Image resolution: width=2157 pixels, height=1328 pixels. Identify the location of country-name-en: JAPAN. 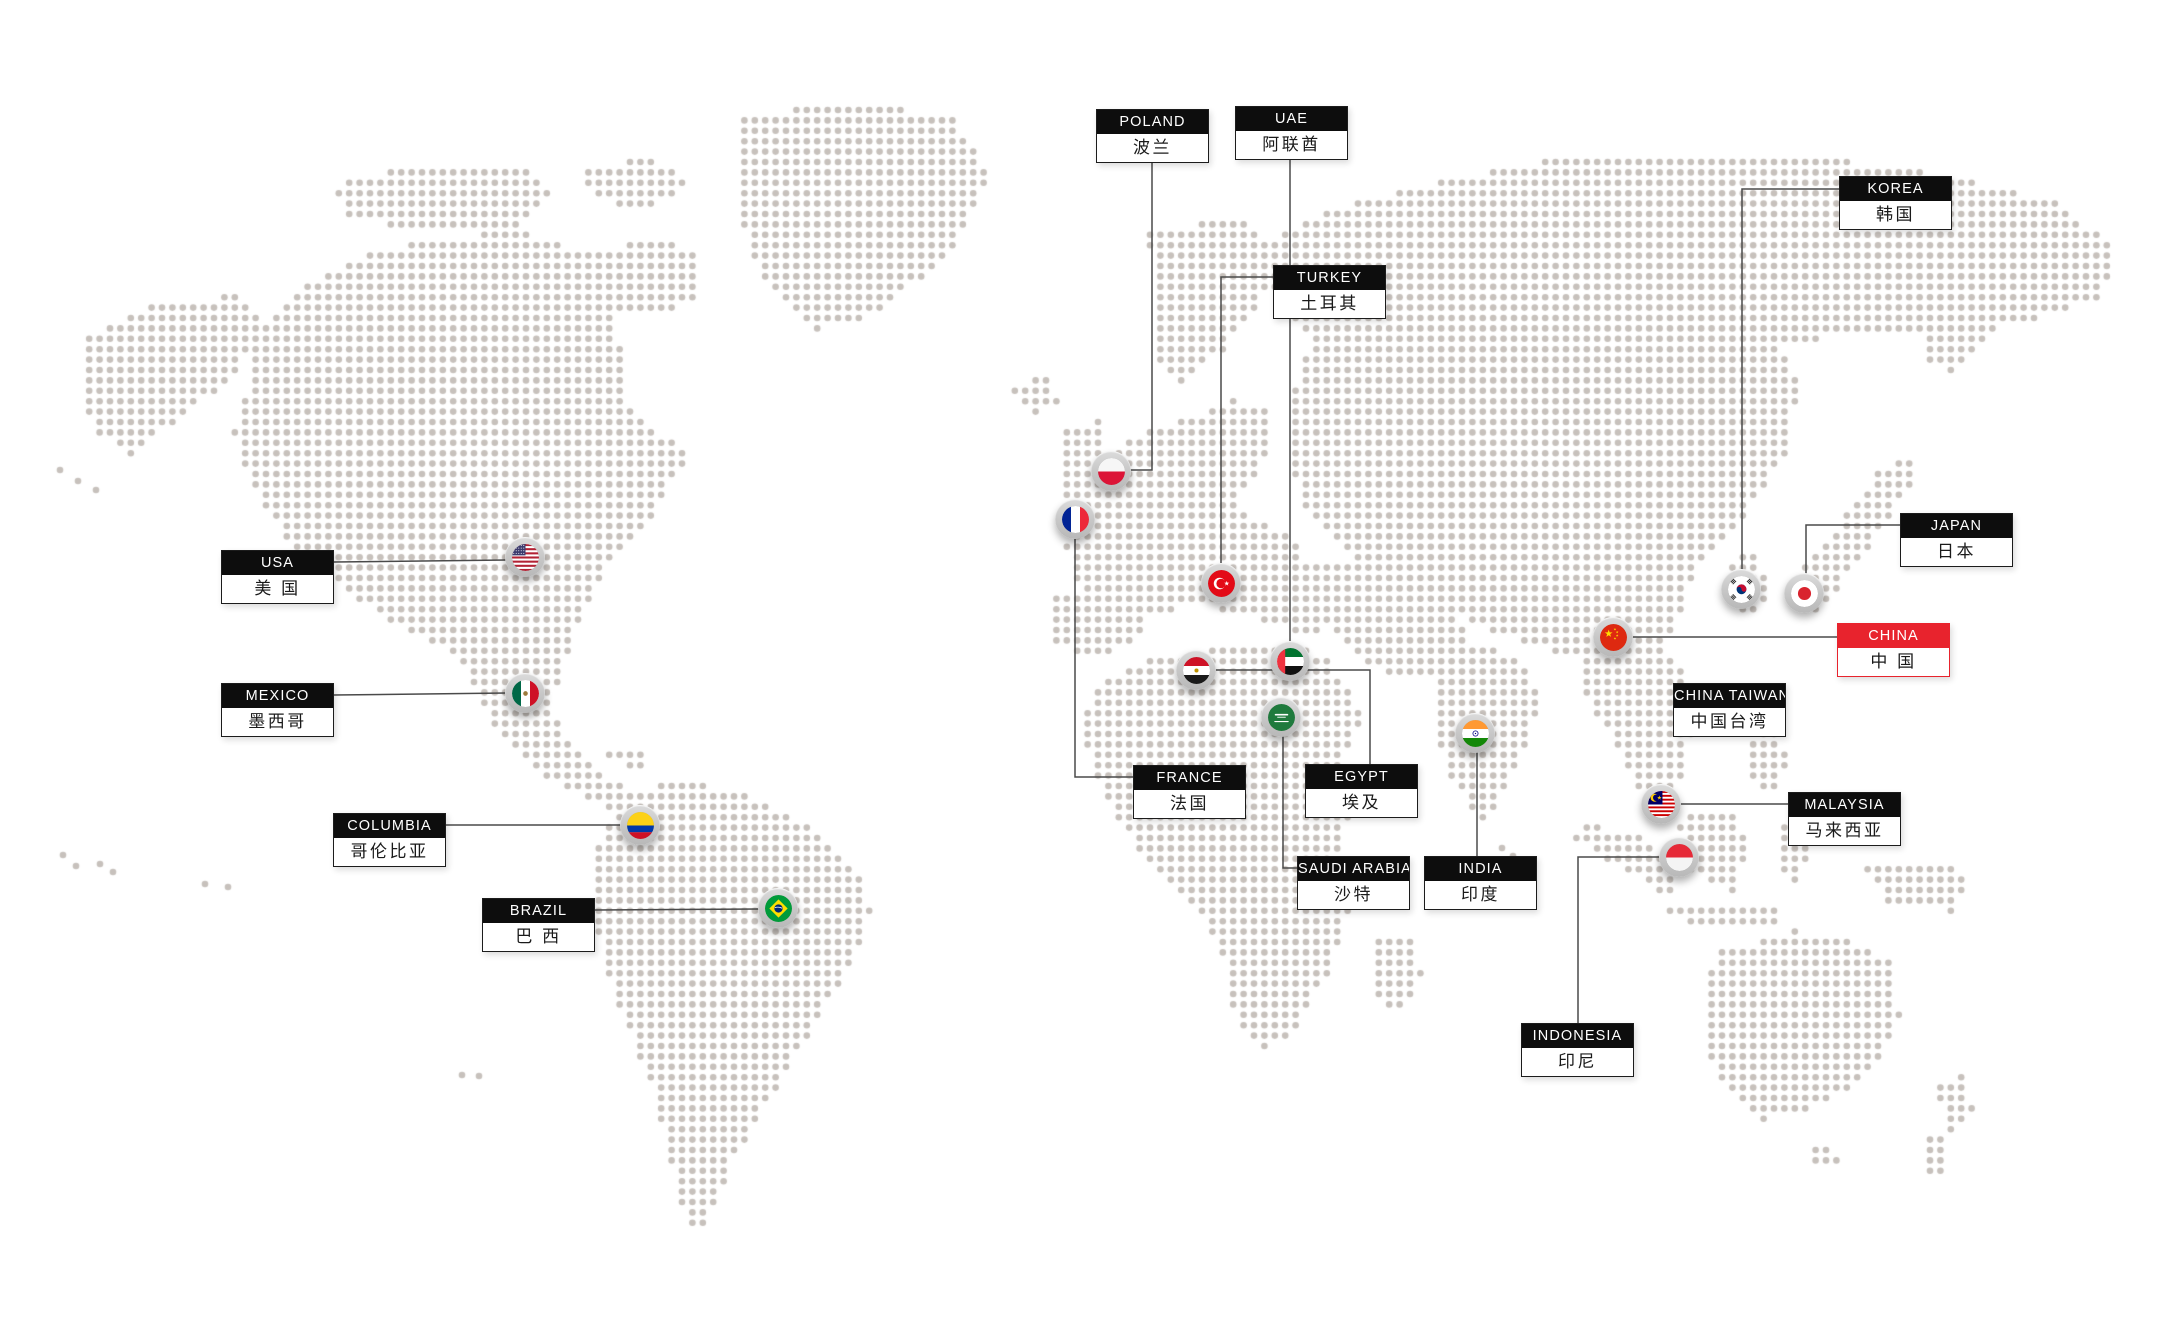
(1956, 526).